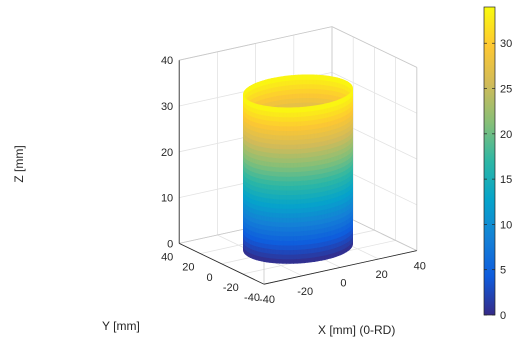 This screenshot has width=516, height=347. What do you see at coordinates (167, 199) in the screenshot?
I see `z-tick-label: 10` at bounding box center [167, 199].